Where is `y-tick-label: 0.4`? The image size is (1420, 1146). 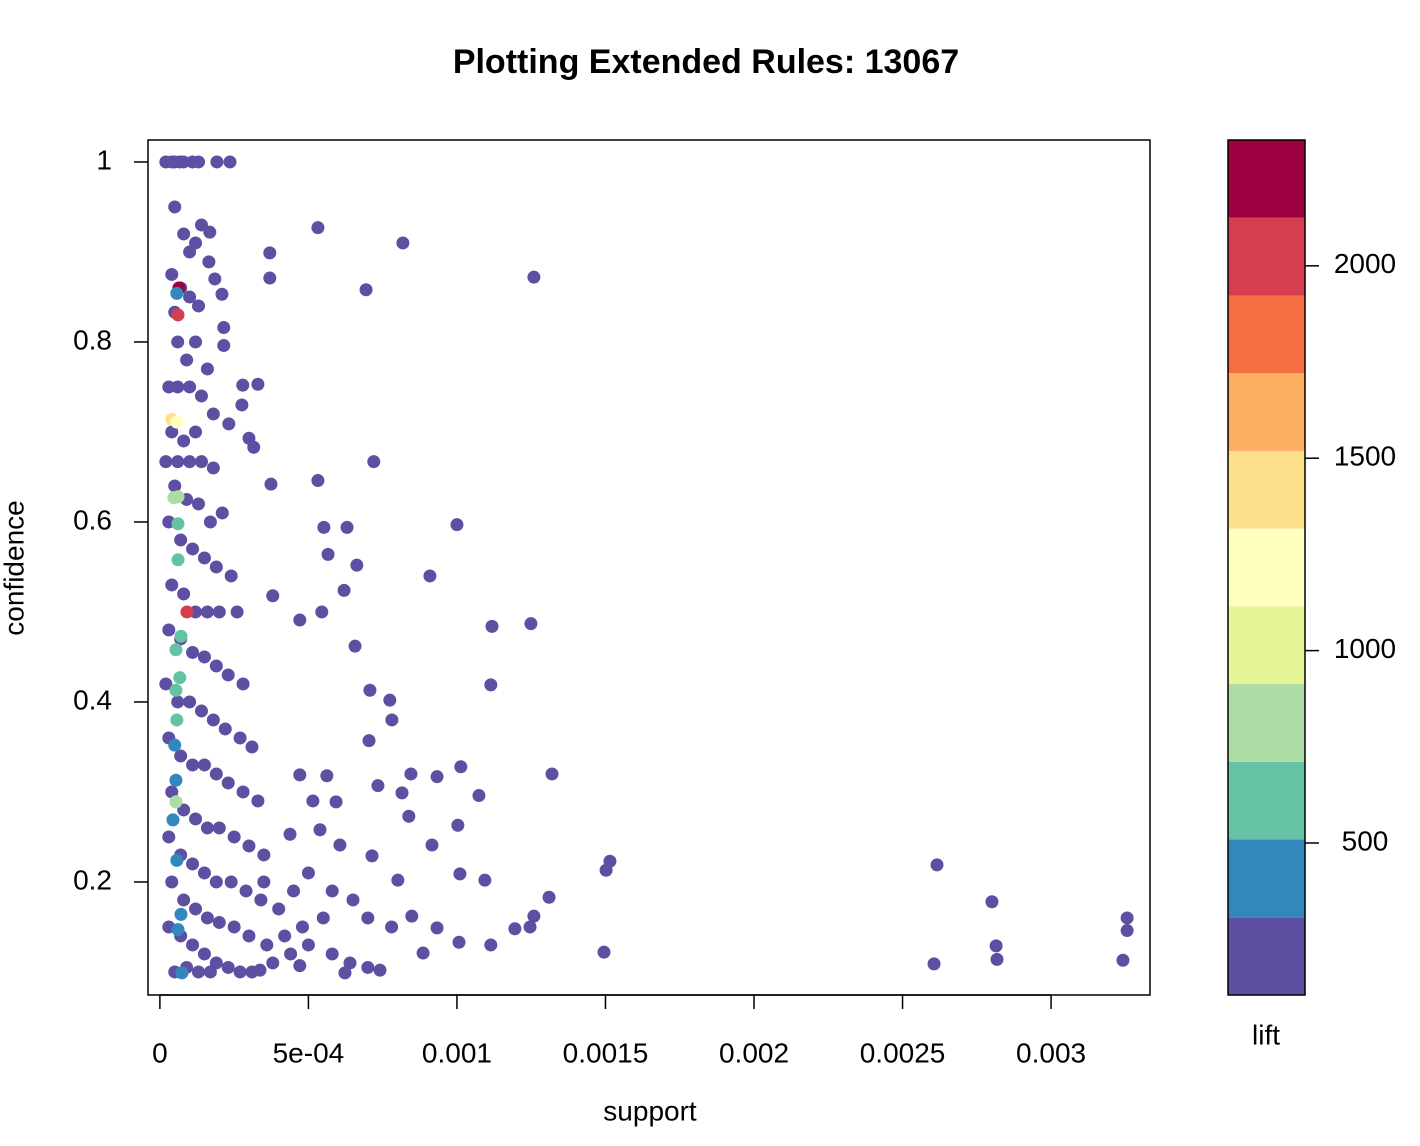 y-tick-label: 0.4 is located at coordinates (92, 699).